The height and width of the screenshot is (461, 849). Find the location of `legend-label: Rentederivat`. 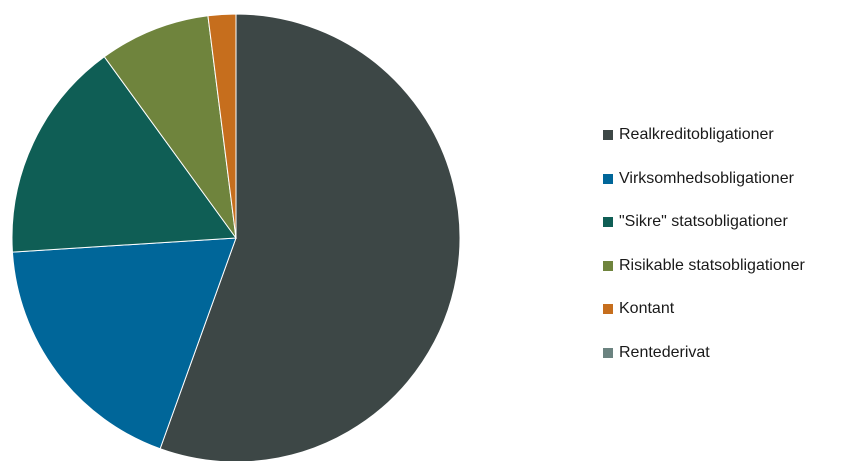

legend-label: Rentederivat is located at coordinates (664, 352).